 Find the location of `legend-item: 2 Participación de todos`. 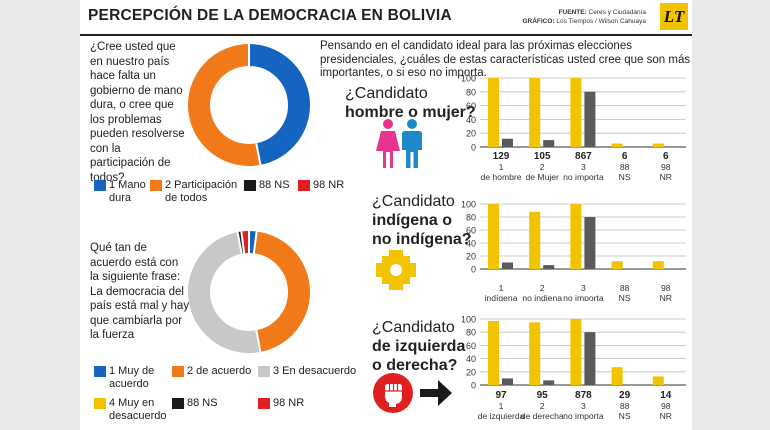

legend-item: 2 Participación de todos is located at coordinates (200, 192).